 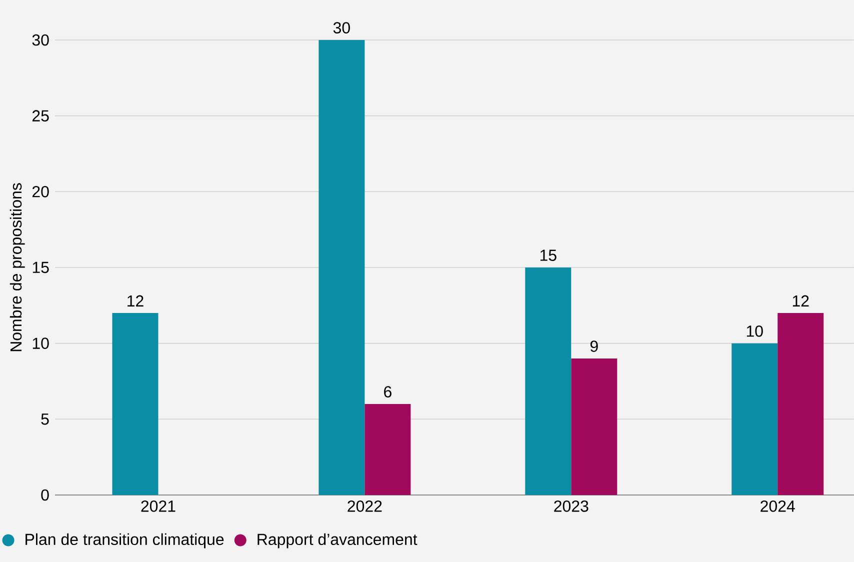 I want to click on data-label: 30, so click(x=341, y=28).